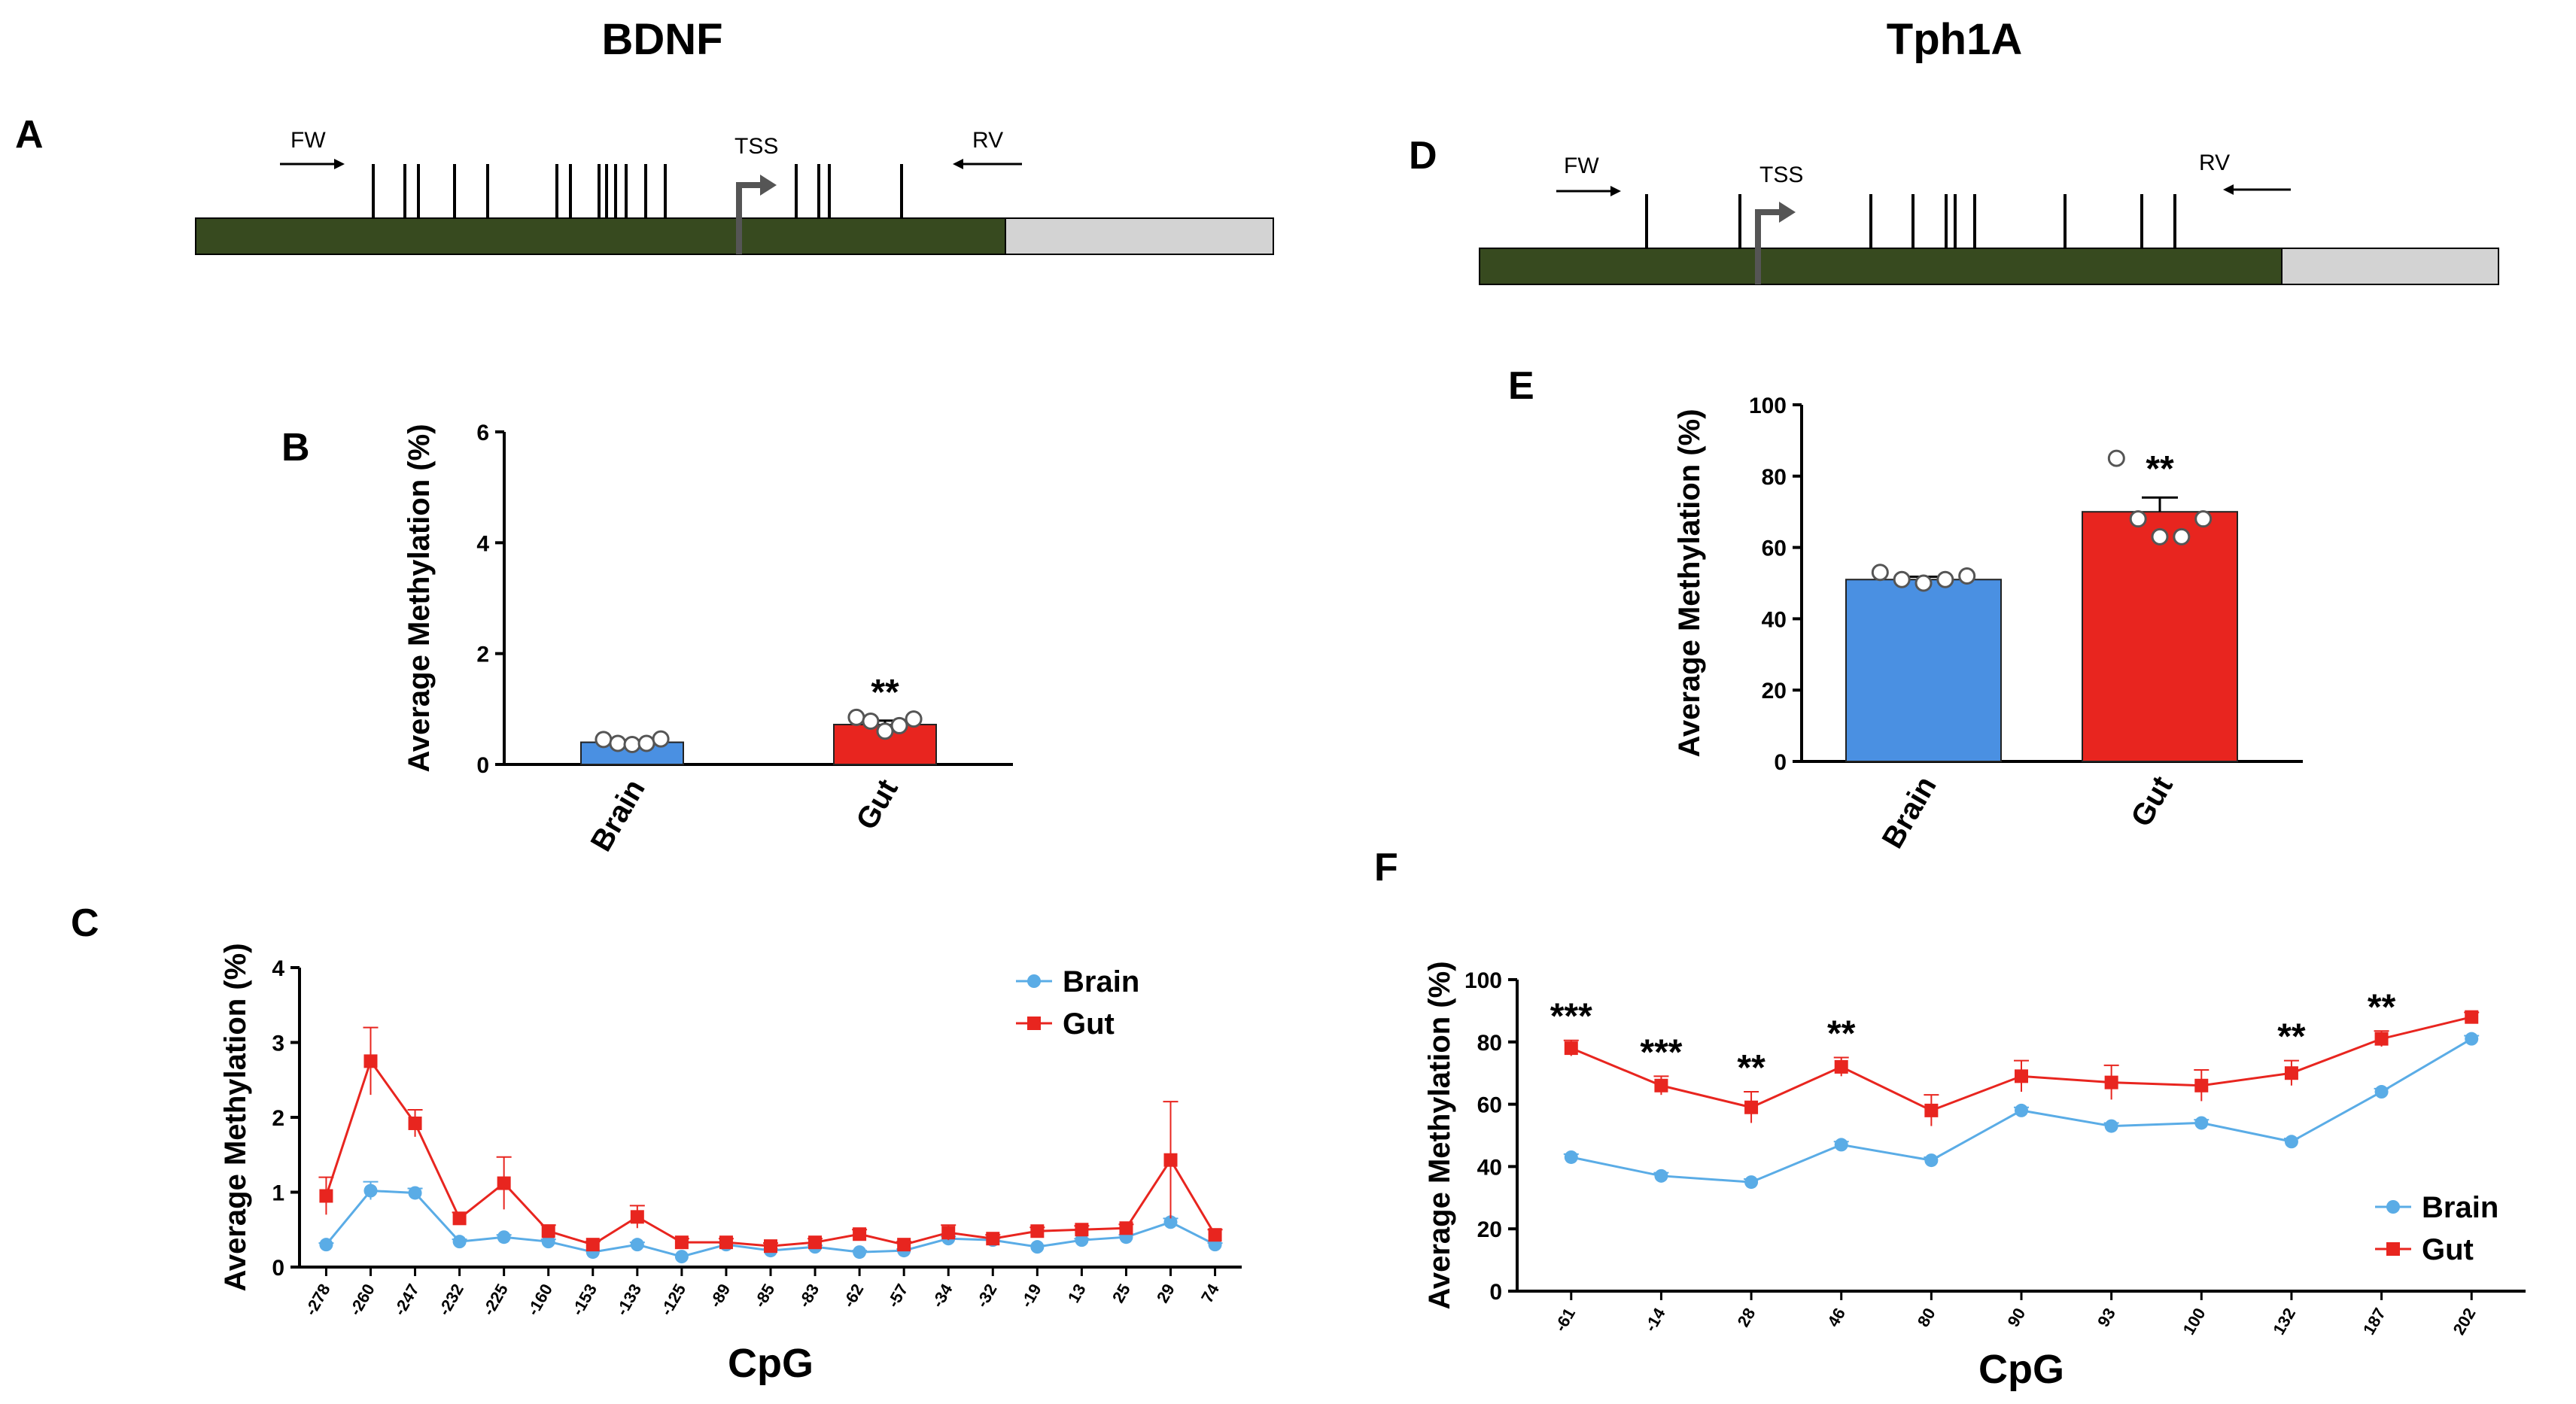 This screenshot has height=1404, width=2576. What do you see at coordinates (1926, 1317) in the screenshot?
I see `x-tick-label: 80` at bounding box center [1926, 1317].